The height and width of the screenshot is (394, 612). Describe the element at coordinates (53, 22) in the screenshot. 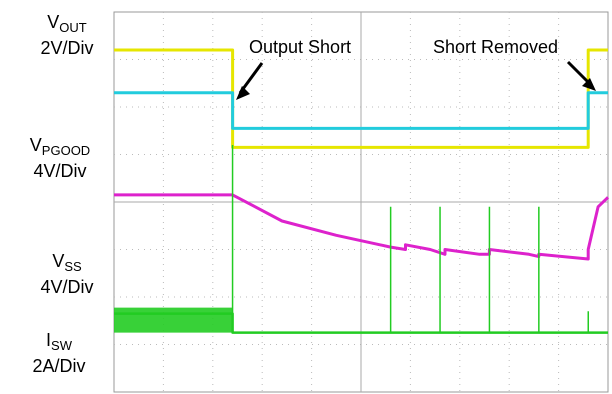

I see `vout-main: V` at that location.